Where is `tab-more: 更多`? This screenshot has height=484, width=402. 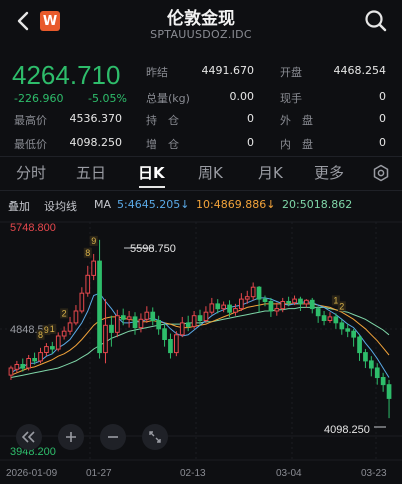 tab-more: 更多 is located at coordinates (329, 173).